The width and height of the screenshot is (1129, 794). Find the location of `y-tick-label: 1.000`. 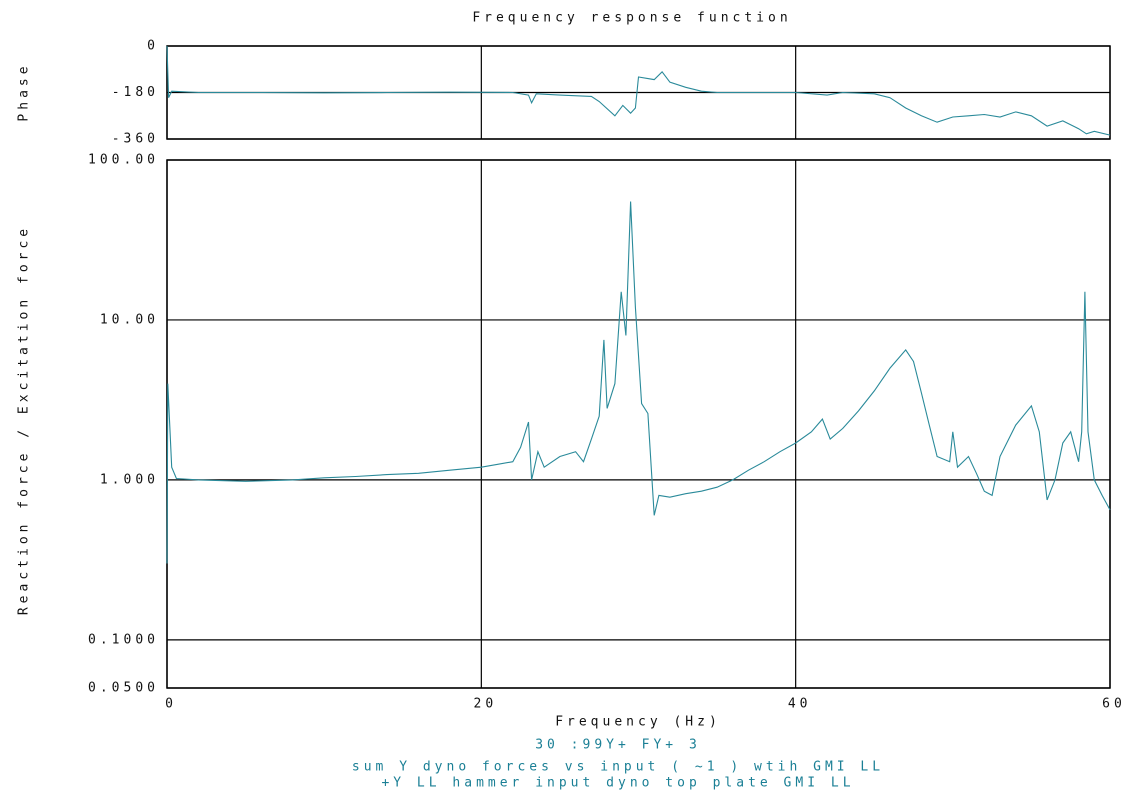

y-tick-label: 1.000 is located at coordinates (129, 479).